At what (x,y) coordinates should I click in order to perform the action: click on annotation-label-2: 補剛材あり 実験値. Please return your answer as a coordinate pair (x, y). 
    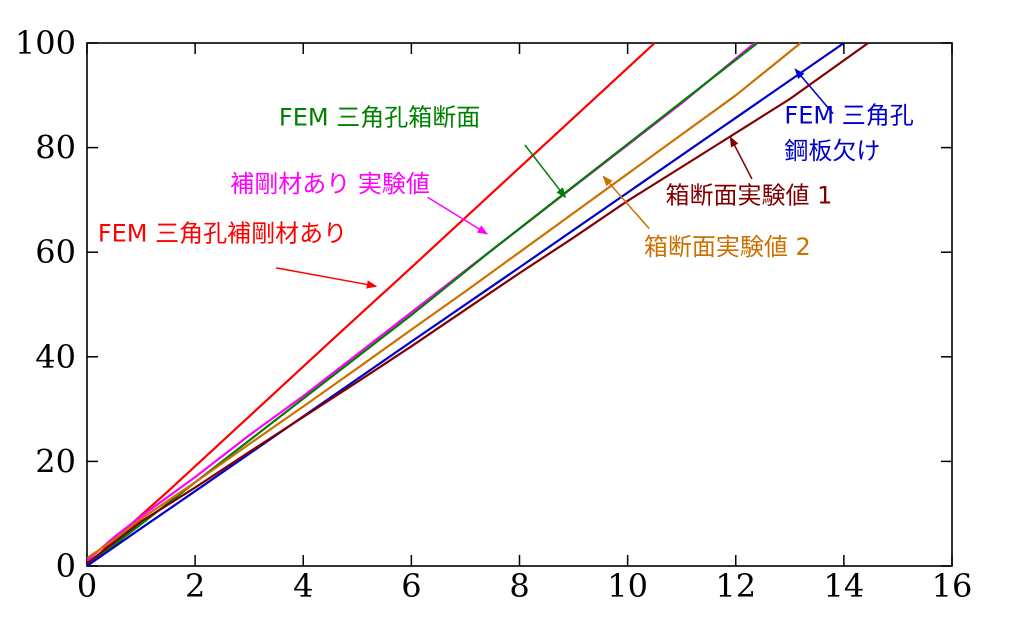
    Looking at the image, I should click on (330, 184).